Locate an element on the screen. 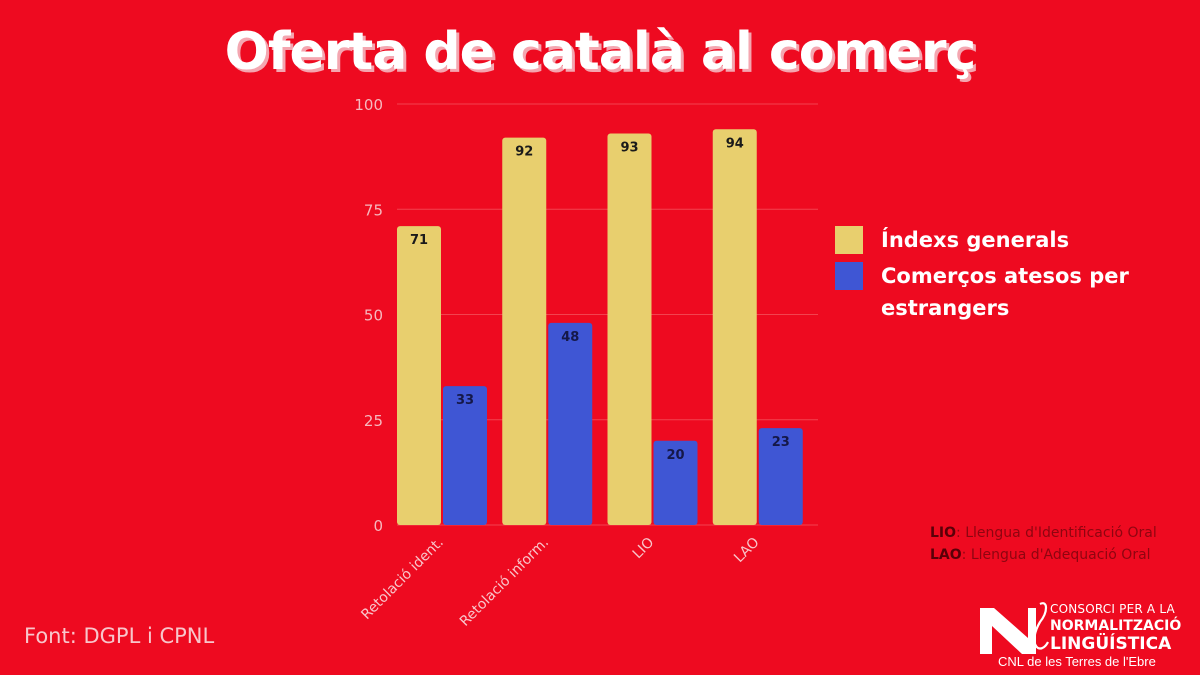 The width and height of the screenshot is (1200, 675). data-label: 71 is located at coordinates (419, 240).